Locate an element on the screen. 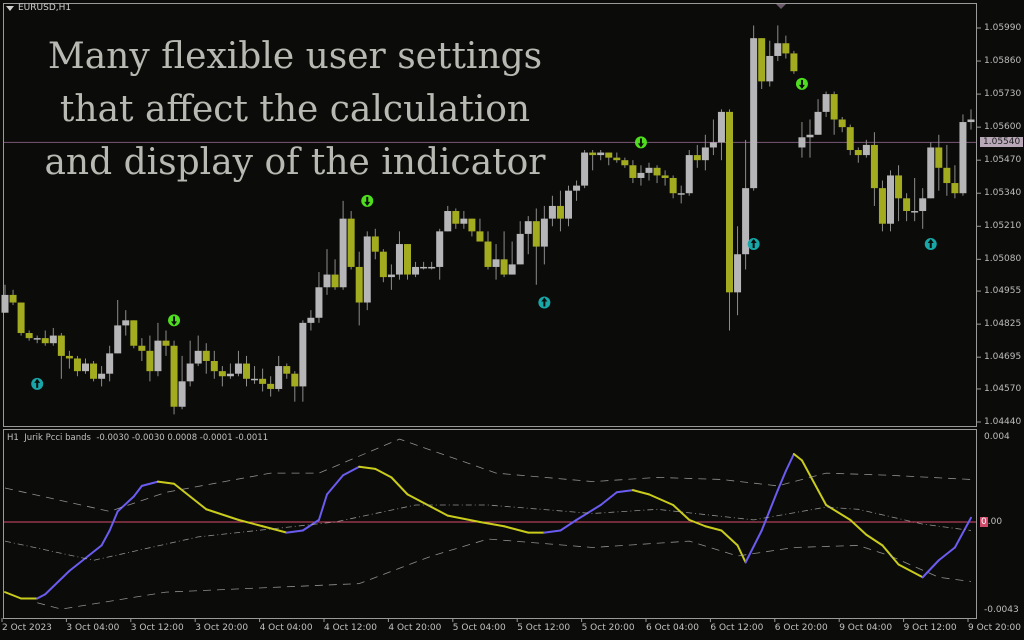 The height and width of the screenshot is (640, 1024). time-label: 6 Oct 20:00 is located at coordinates (801, 628).